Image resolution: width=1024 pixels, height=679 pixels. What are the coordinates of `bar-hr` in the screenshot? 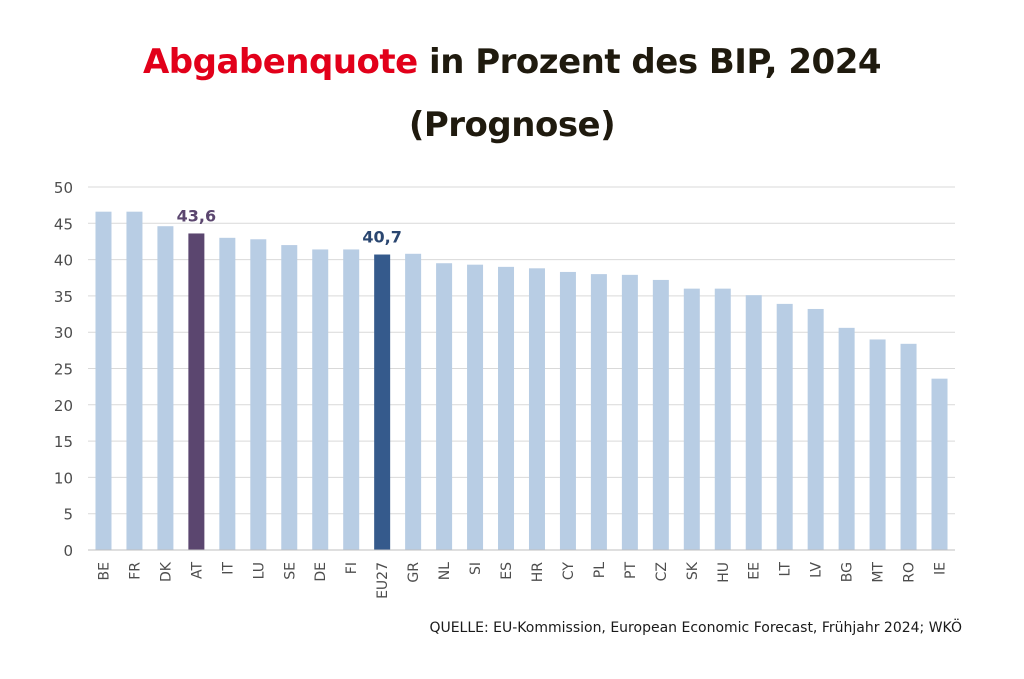 It's located at (536, 409).